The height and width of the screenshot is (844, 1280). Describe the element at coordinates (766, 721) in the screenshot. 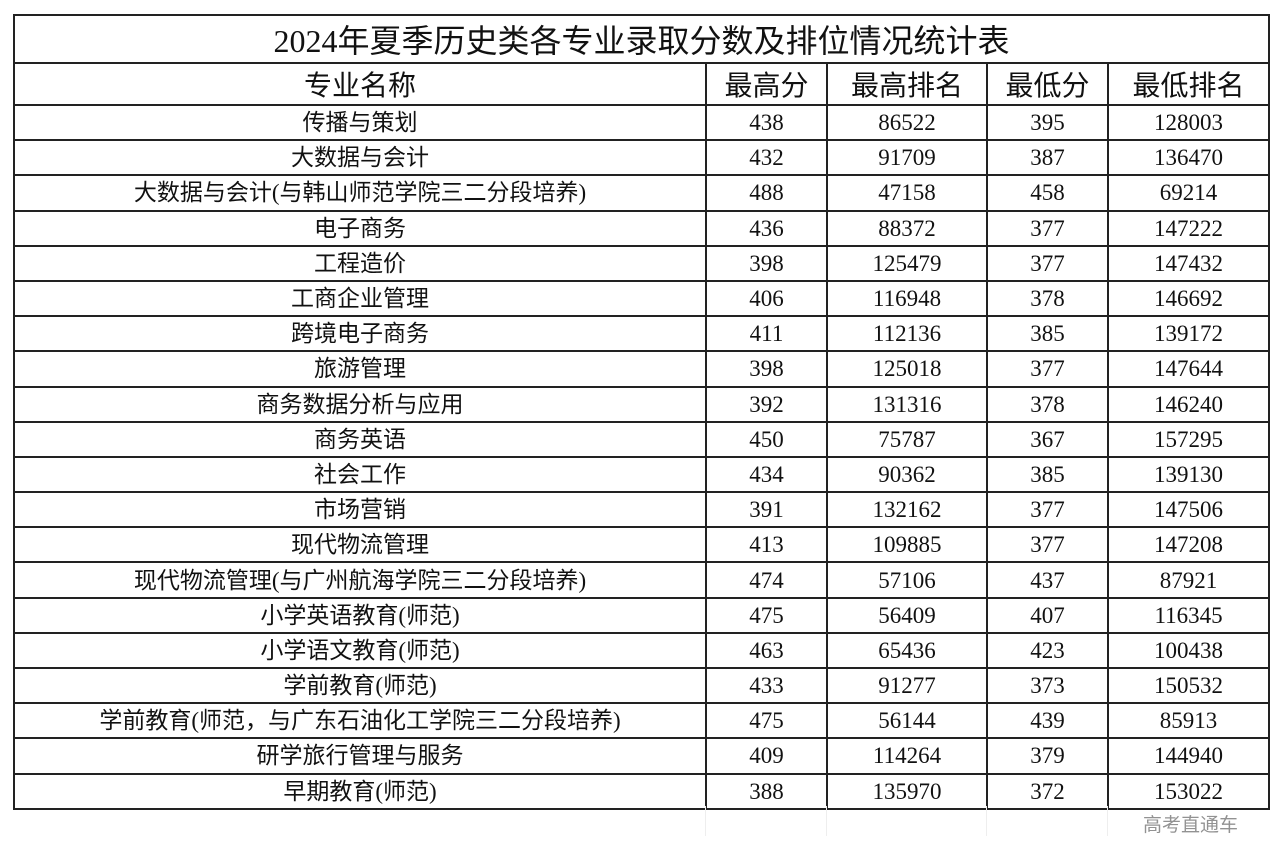

I see `table-cell: 475` at that location.